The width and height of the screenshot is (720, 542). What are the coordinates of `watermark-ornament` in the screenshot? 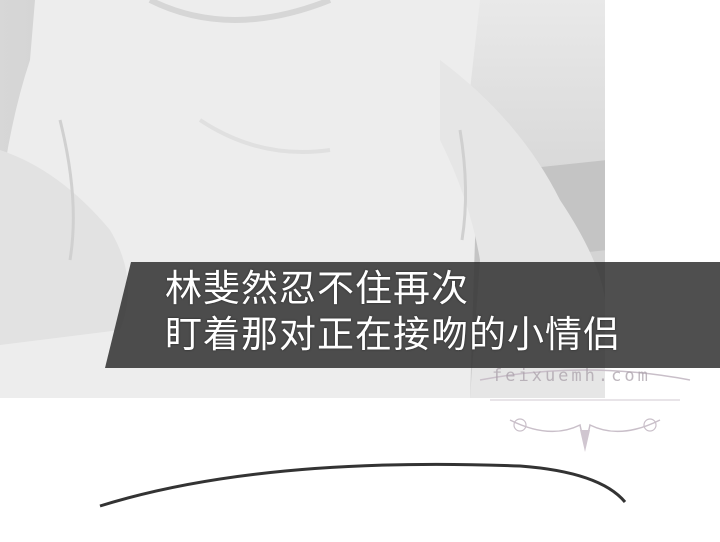 It's located at (585, 410).